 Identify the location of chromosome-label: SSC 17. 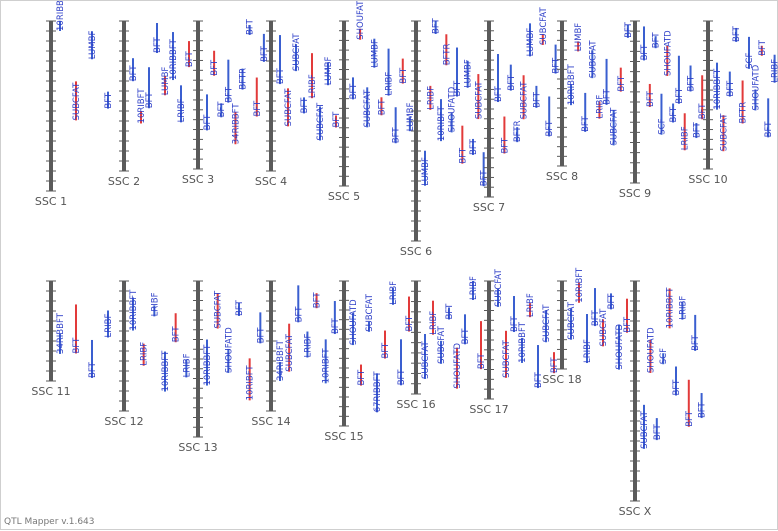
(488, 409).